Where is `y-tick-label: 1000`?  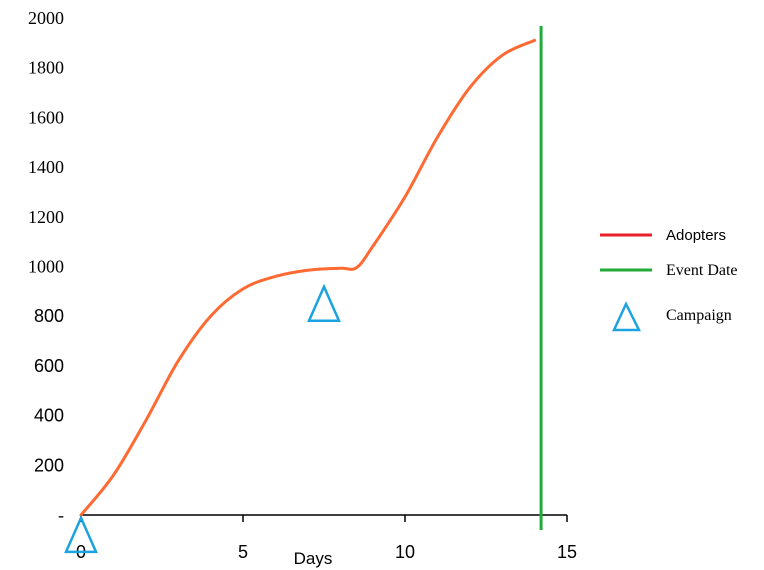
y-tick-label: 1000 is located at coordinates (46, 267).